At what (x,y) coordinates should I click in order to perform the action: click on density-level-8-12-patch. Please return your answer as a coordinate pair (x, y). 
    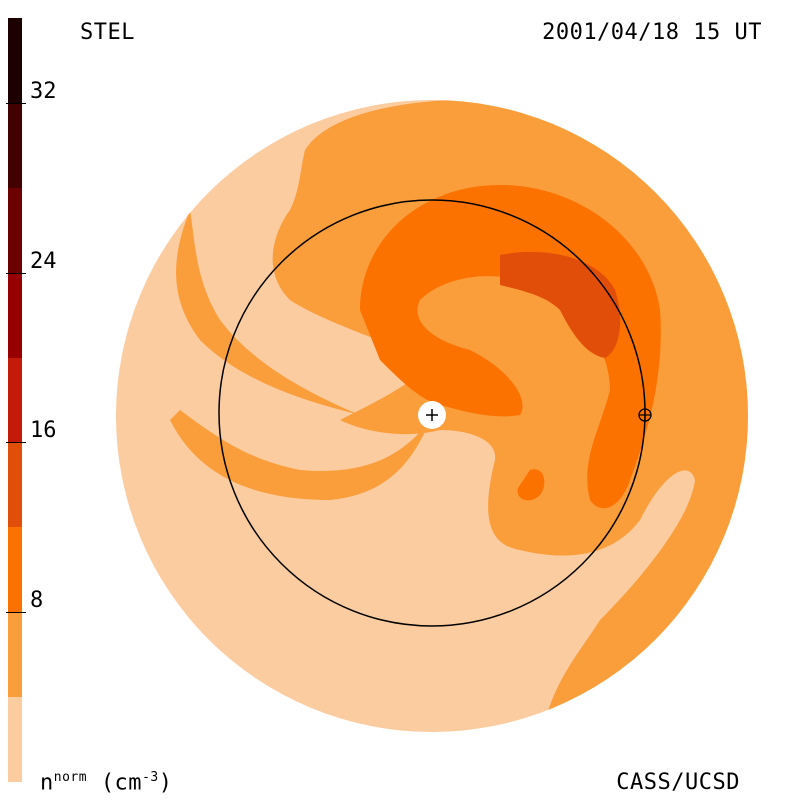
    Looking at the image, I should click on (531, 485).